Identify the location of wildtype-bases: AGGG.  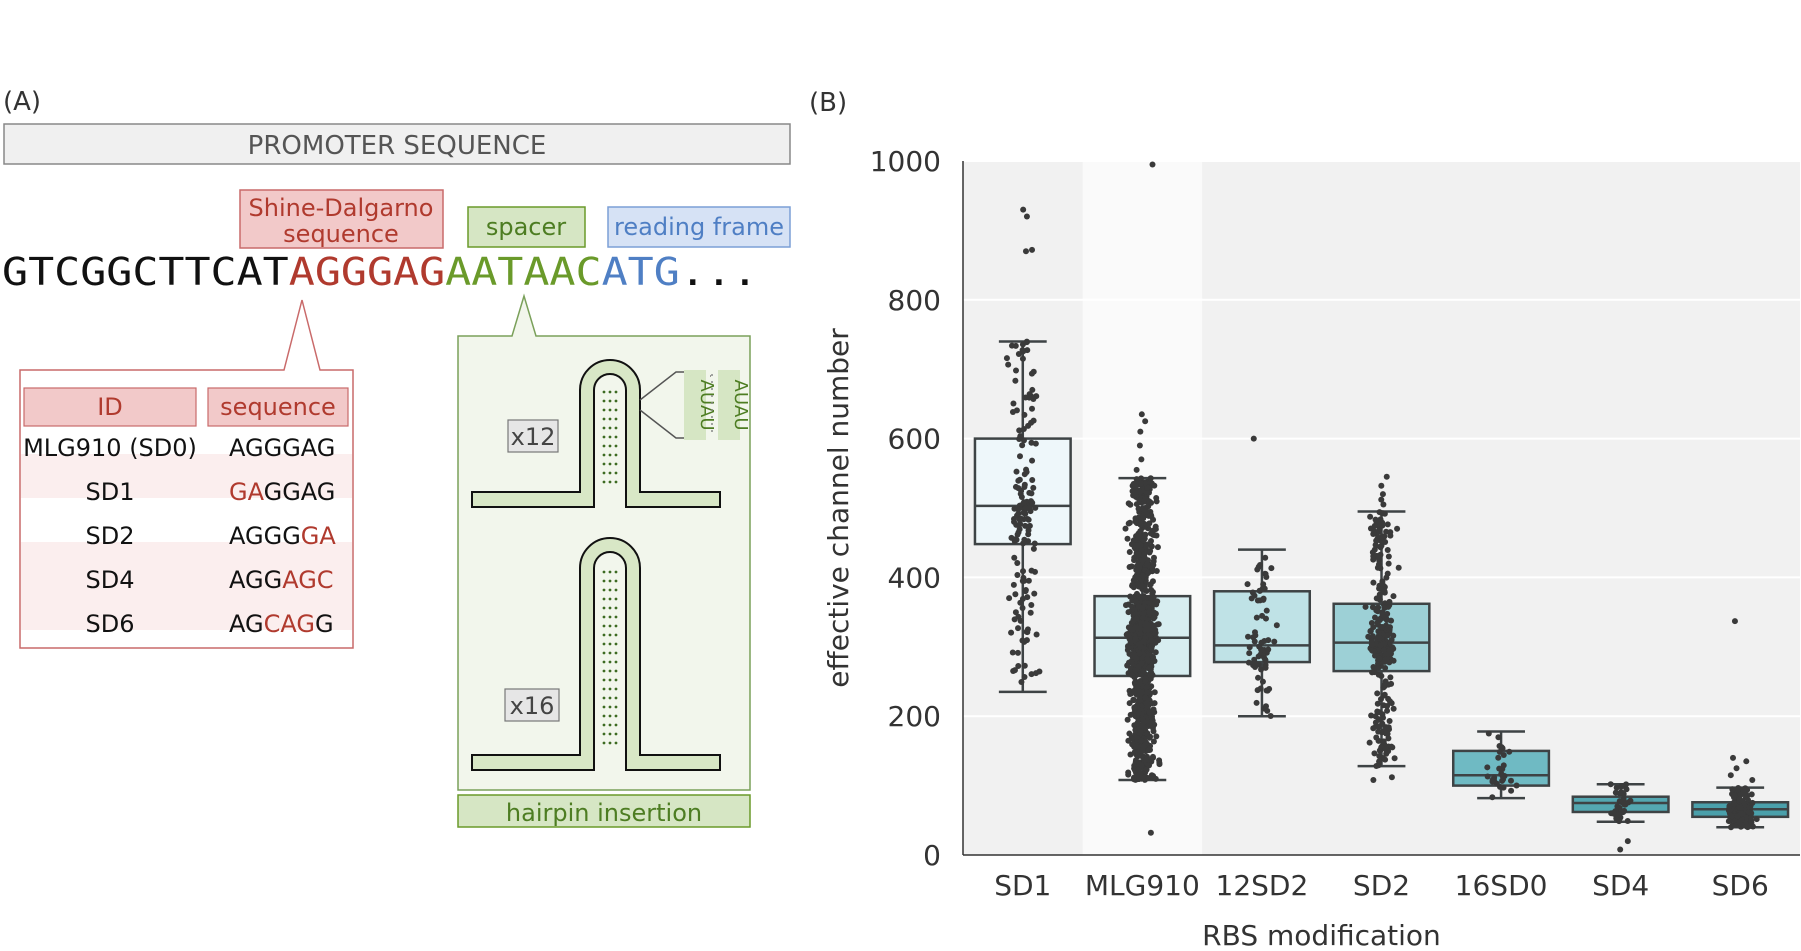
(265, 536).